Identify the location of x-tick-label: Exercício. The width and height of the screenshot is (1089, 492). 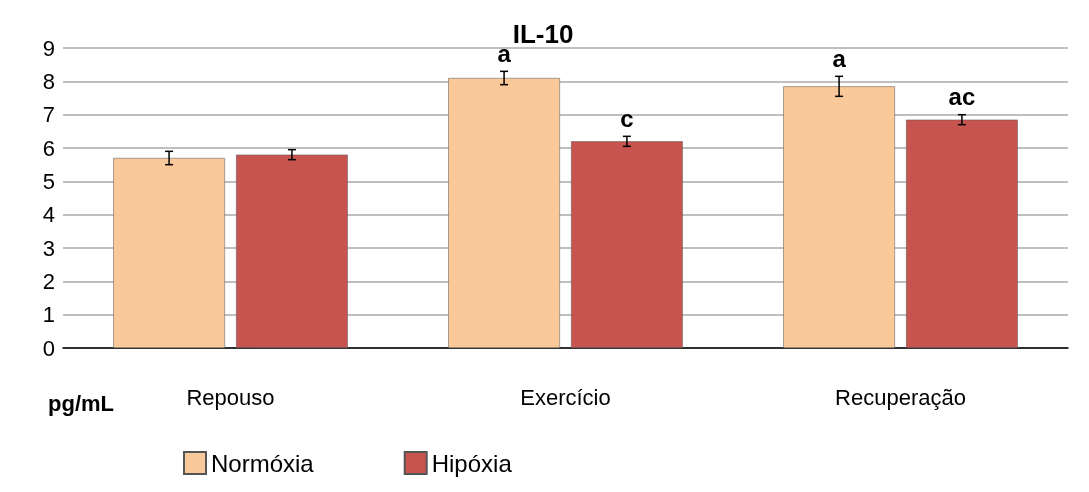
(565, 397).